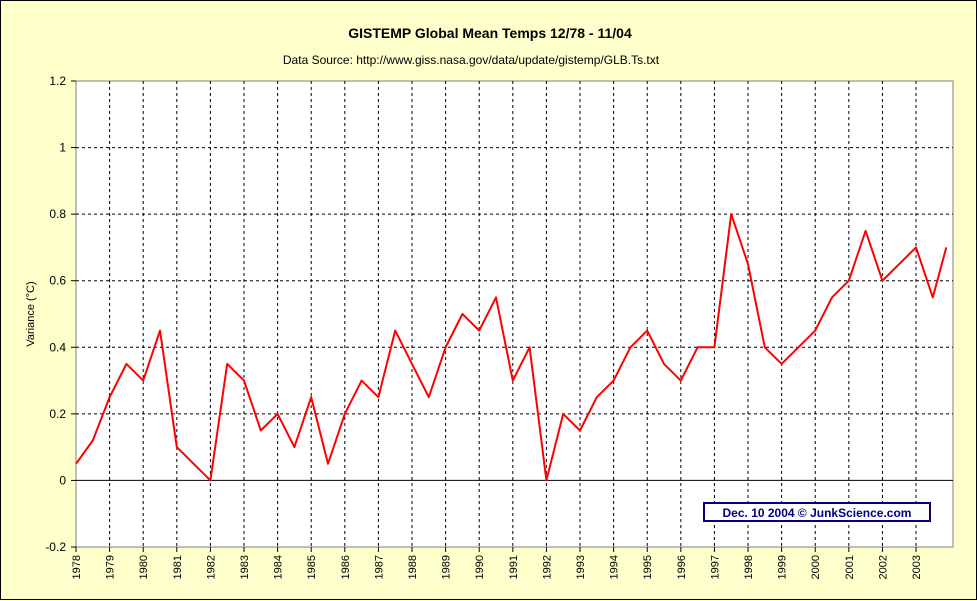 This screenshot has width=977, height=601. What do you see at coordinates (57, 214) in the screenshot?
I see `y-tick-label: 0.8` at bounding box center [57, 214].